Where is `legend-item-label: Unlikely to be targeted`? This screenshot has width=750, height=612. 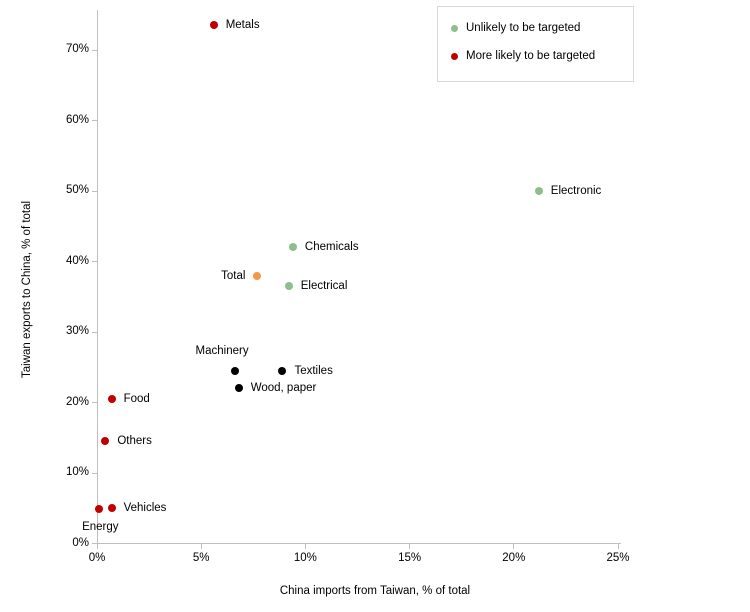
legend-item-label: Unlikely to be targeted is located at coordinates (523, 28).